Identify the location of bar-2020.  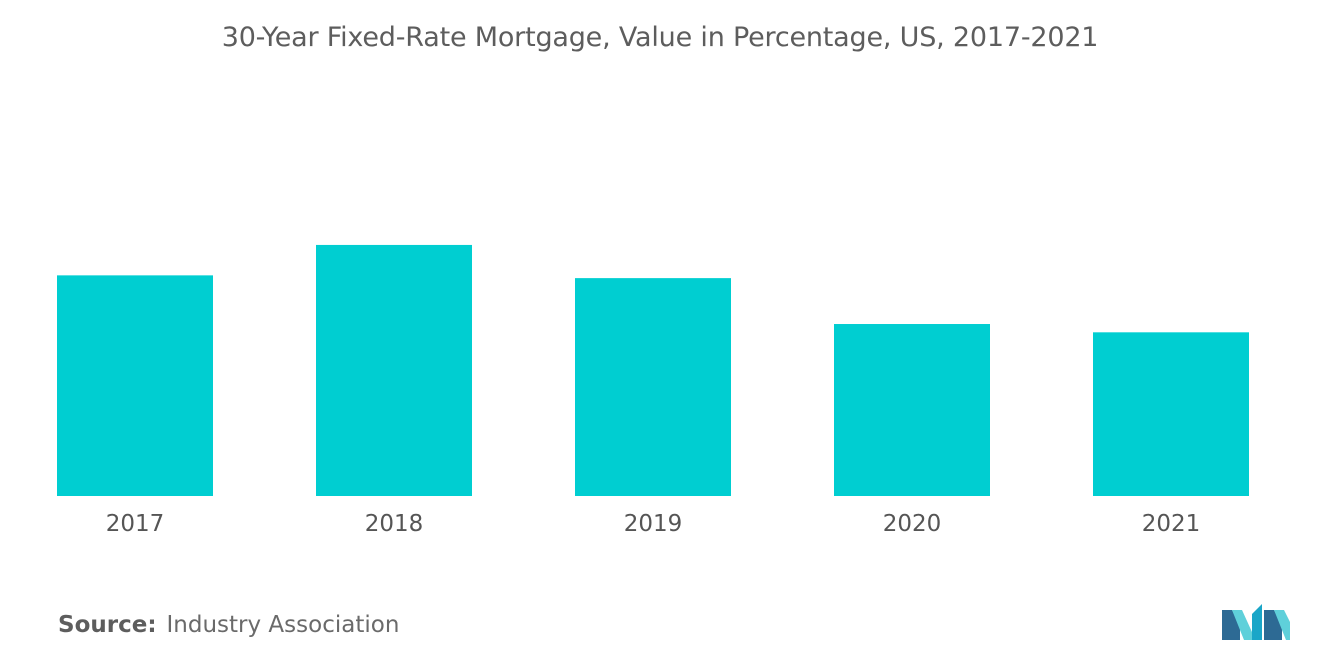
(912, 410).